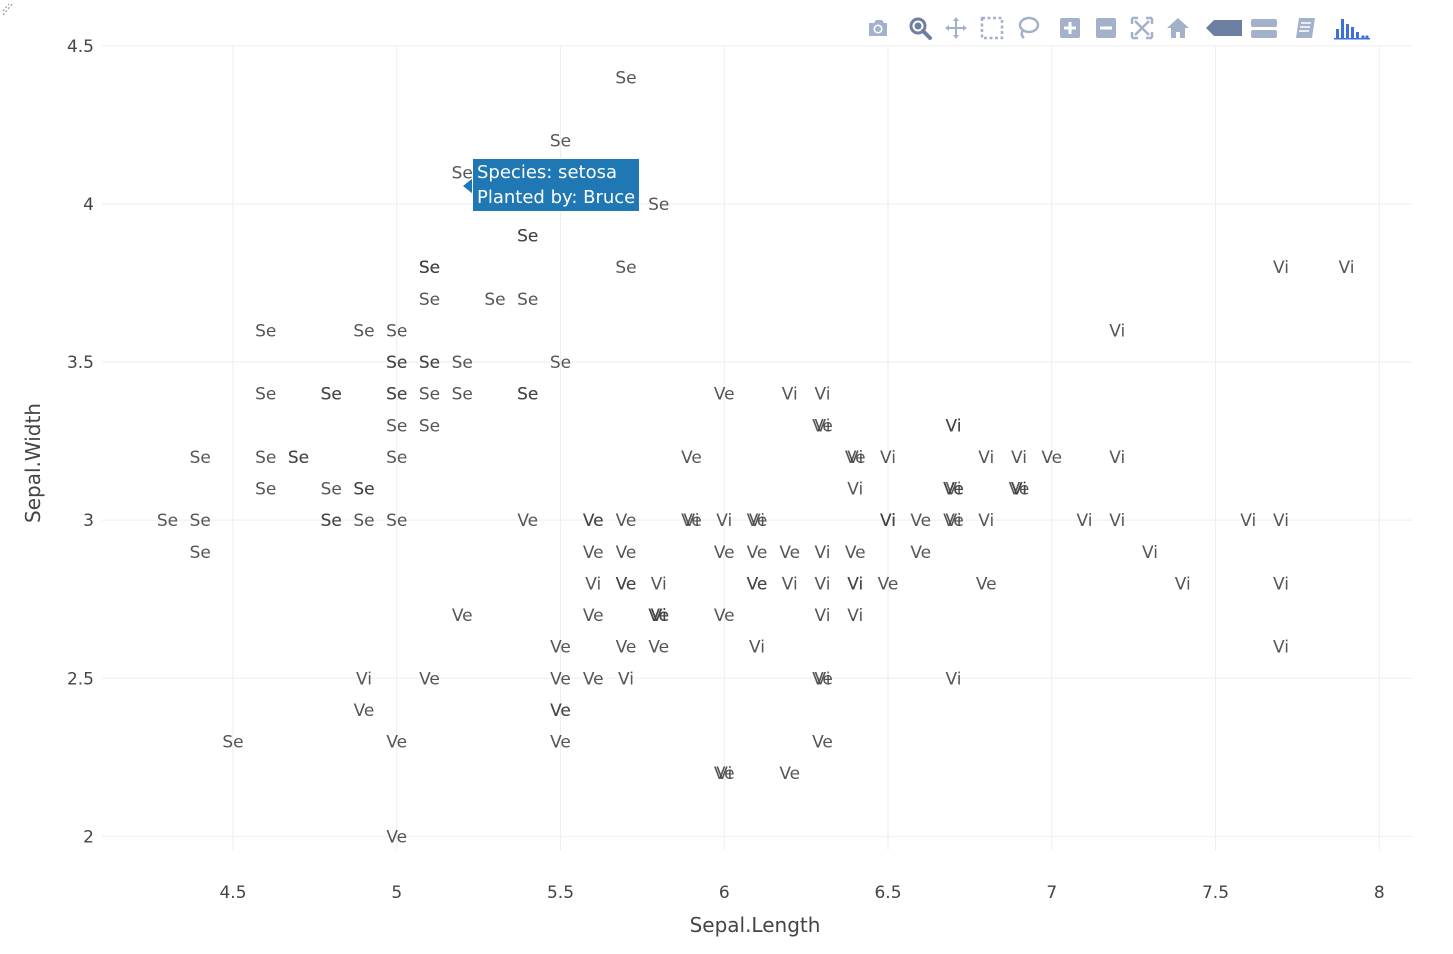 Image resolution: width=1453 pixels, height=954 pixels. I want to click on zoom-icon, so click(920, 28).